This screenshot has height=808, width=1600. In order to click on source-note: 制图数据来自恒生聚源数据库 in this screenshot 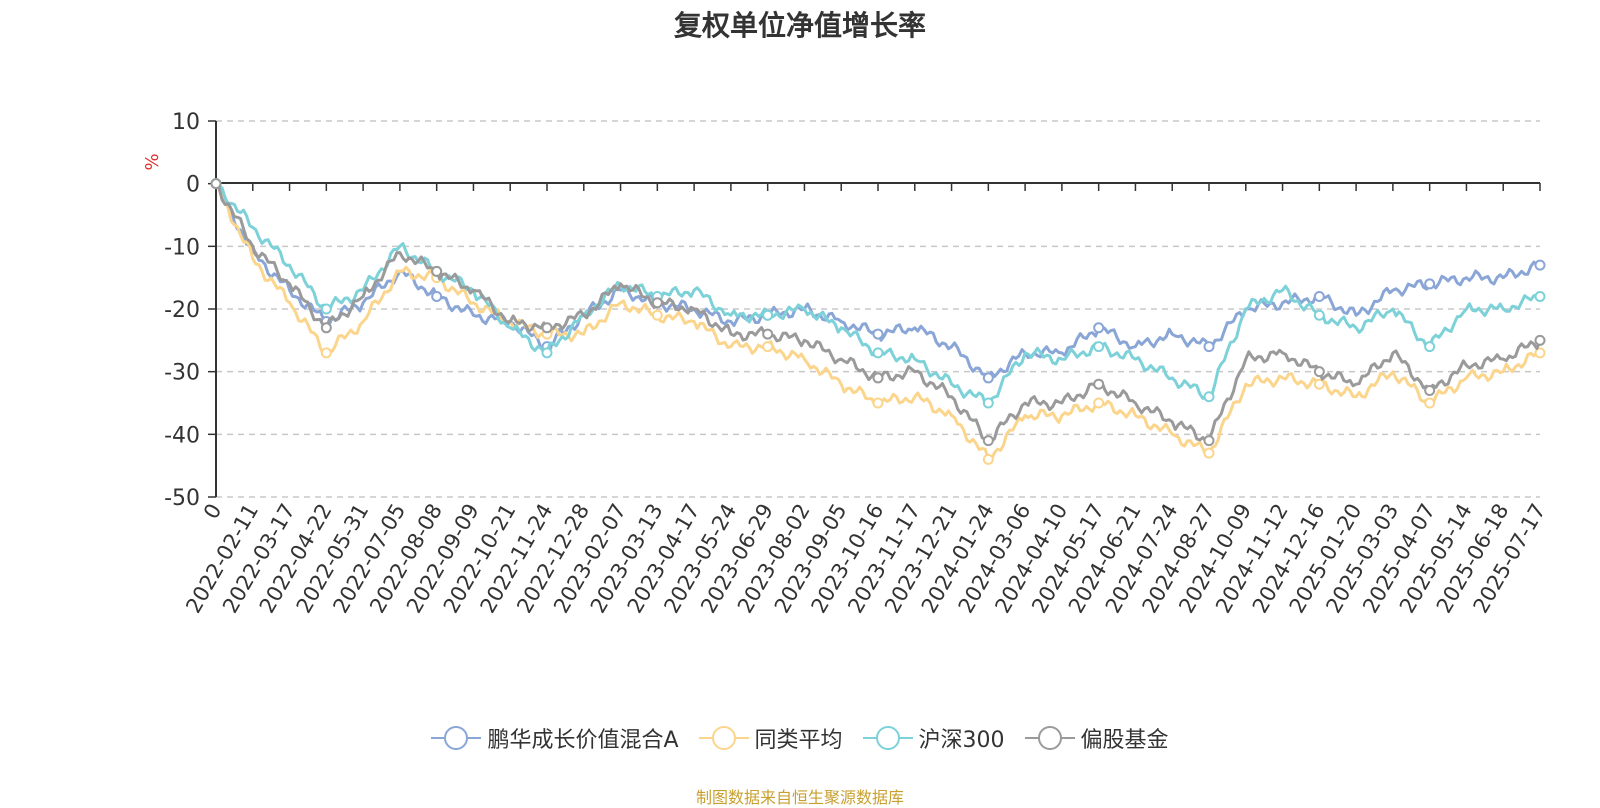, I will do `click(799, 797)`.